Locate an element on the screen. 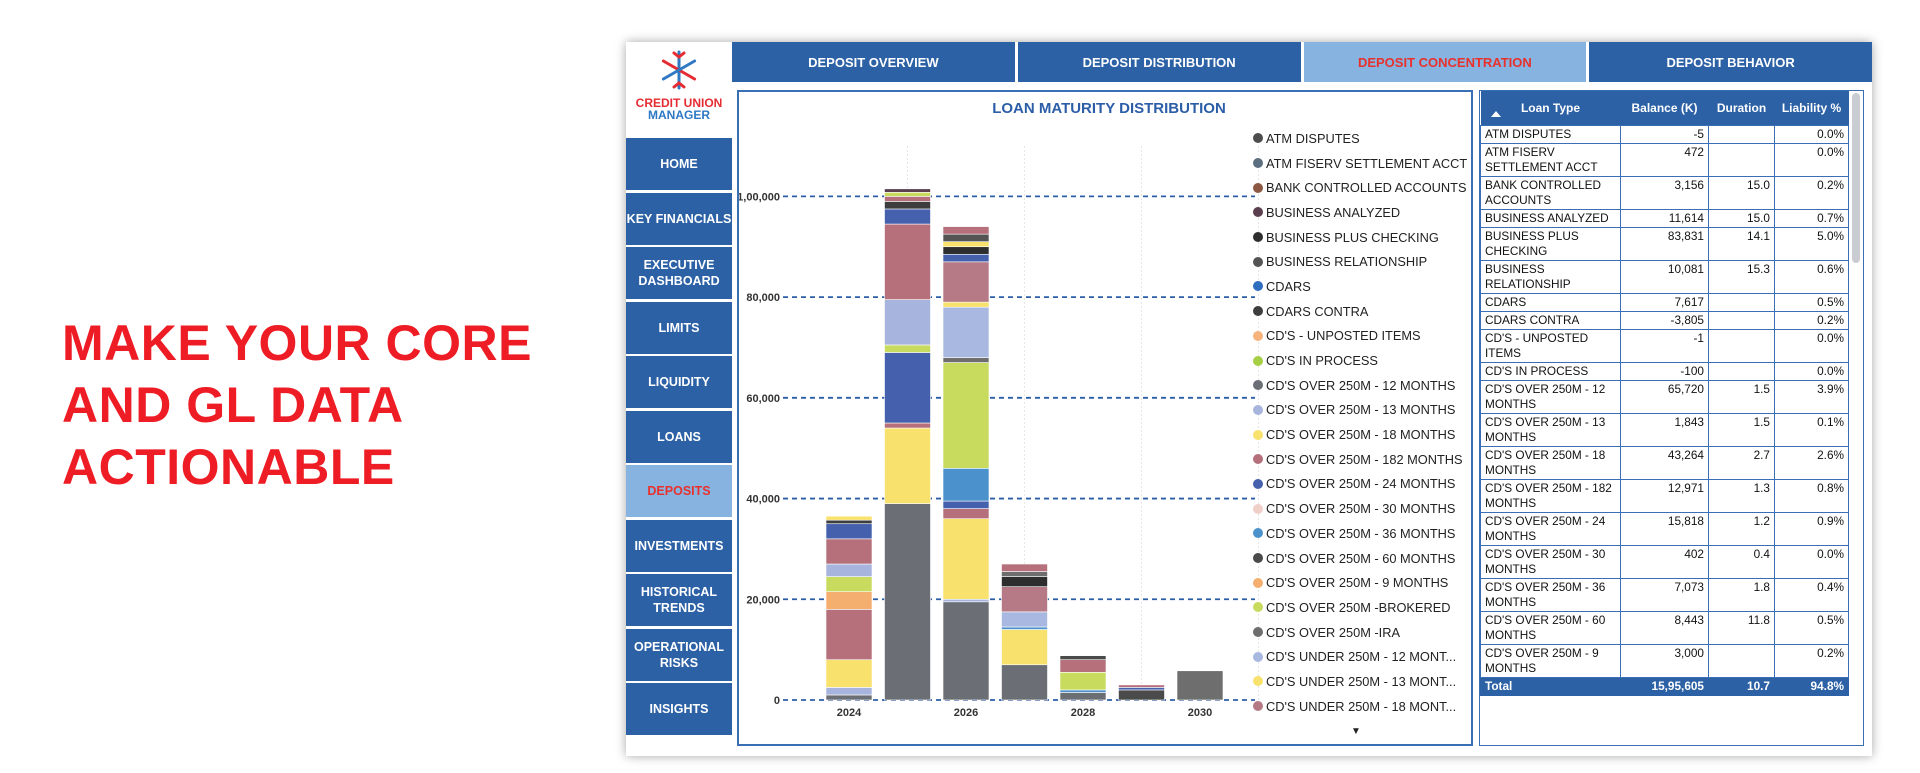 This screenshot has height=773, width=1920. nav-item-limits: LIMITS is located at coordinates (679, 327).